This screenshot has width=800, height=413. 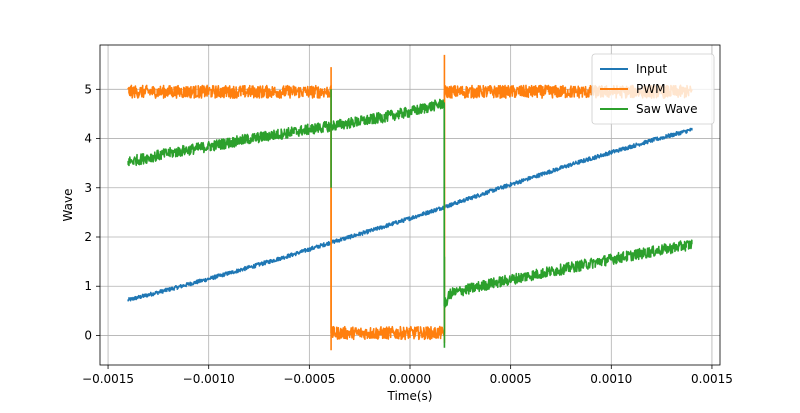 I want to click on x-tick-label: −0.0015, so click(x=108, y=379).